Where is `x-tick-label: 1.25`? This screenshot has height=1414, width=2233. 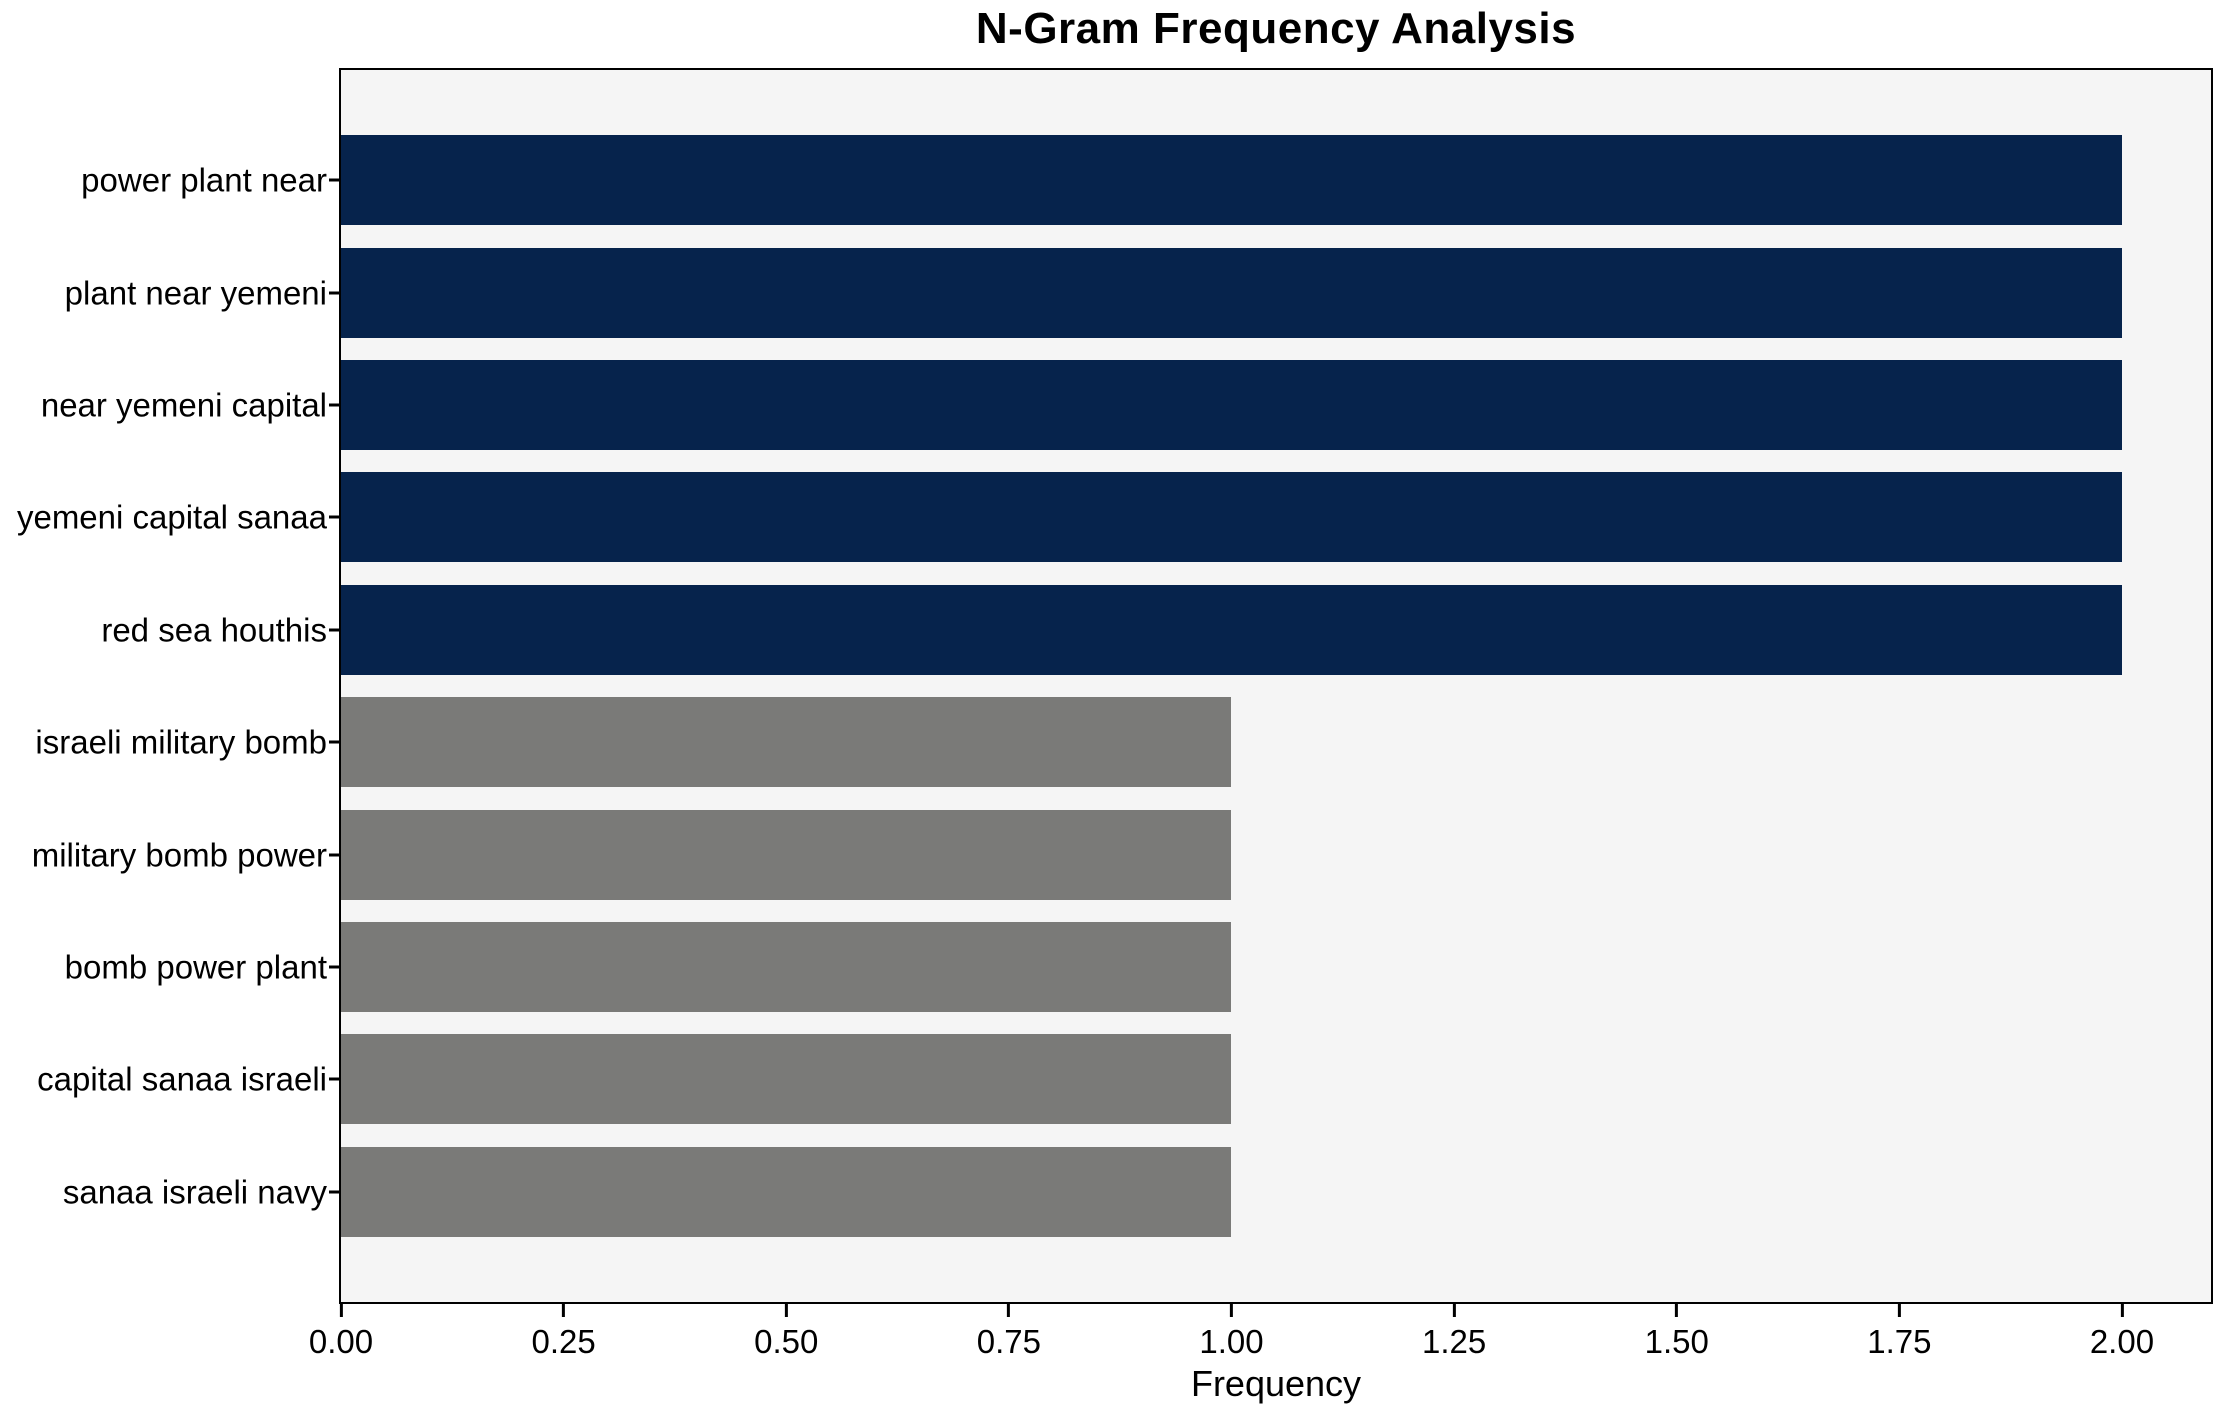 x-tick-label: 1.25 is located at coordinates (1454, 1341).